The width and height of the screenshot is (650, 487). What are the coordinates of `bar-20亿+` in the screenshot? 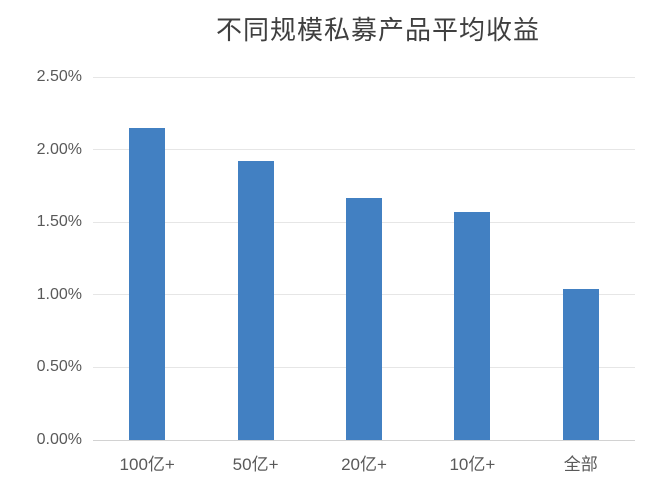 It's located at (364, 318).